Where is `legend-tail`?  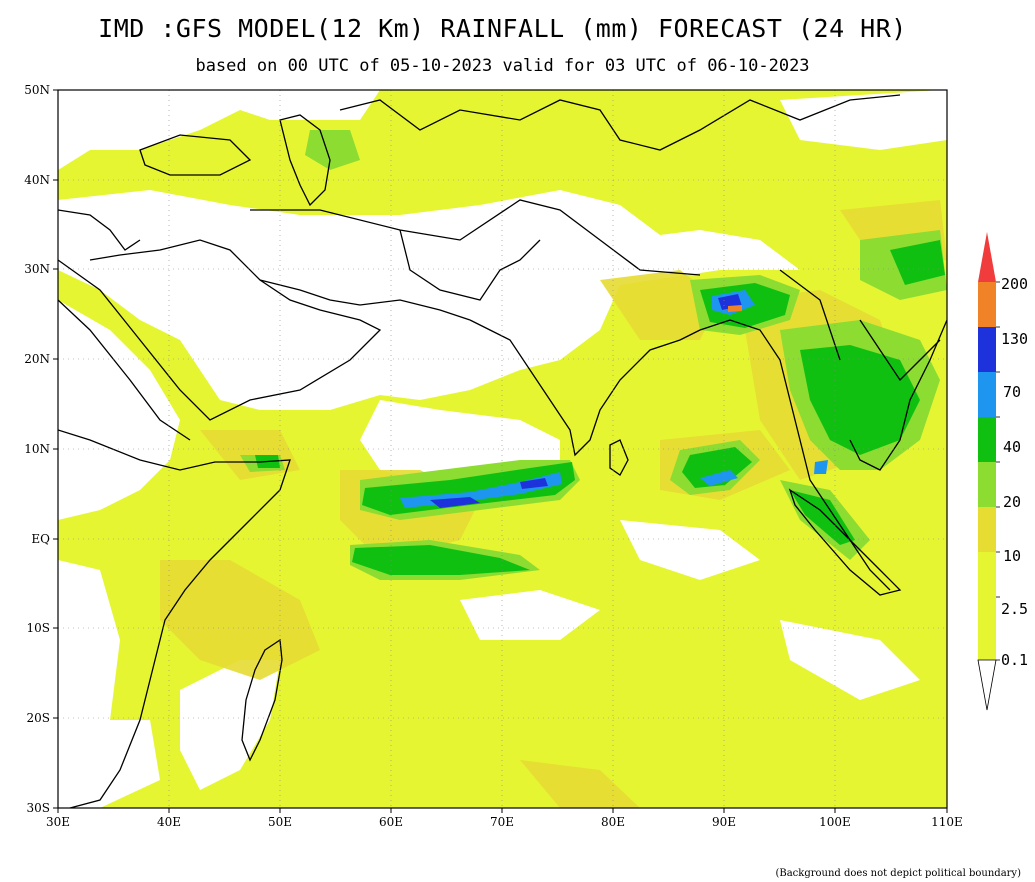
legend-tail is located at coordinates (987, 685).